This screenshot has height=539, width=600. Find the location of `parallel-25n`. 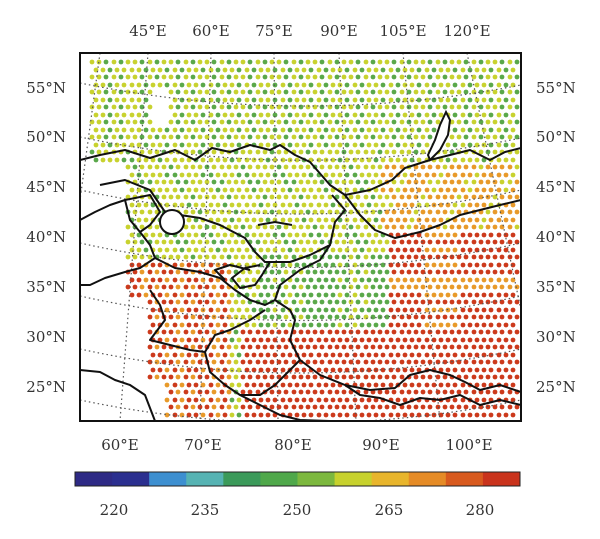

parallel-25n is located at coordinates (300, 410).